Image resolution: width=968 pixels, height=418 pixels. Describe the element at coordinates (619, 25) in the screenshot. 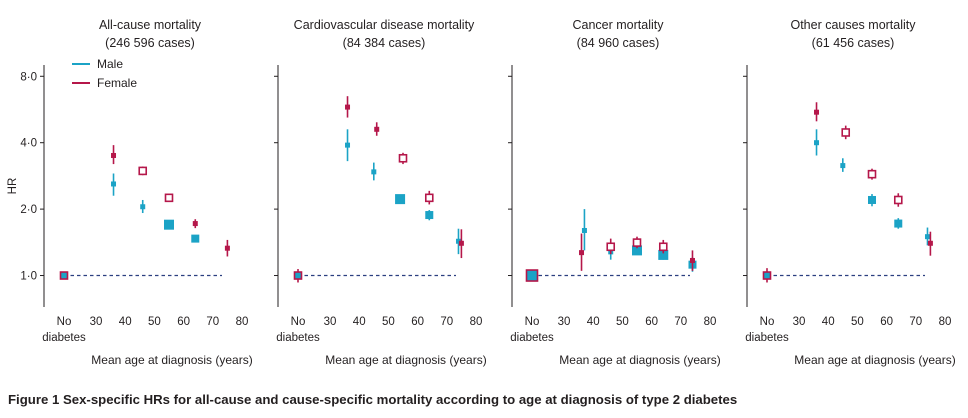

I see `panel-title: Cancer mortality` at that location.